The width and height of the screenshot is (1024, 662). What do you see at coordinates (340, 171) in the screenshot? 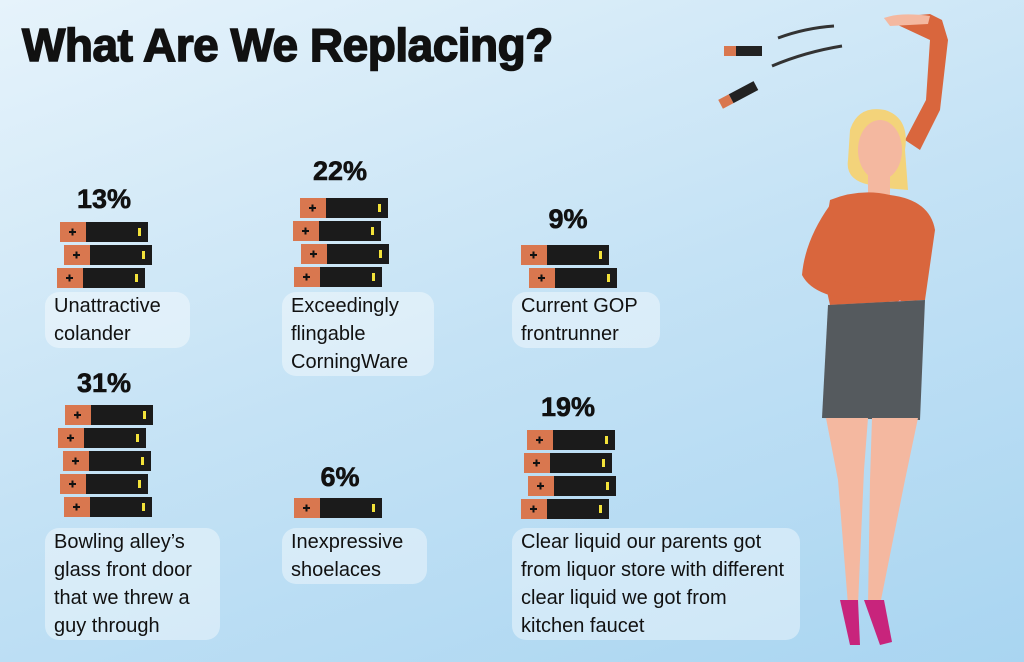
I see `value-label: 22%` at bounding box center [340, 171].